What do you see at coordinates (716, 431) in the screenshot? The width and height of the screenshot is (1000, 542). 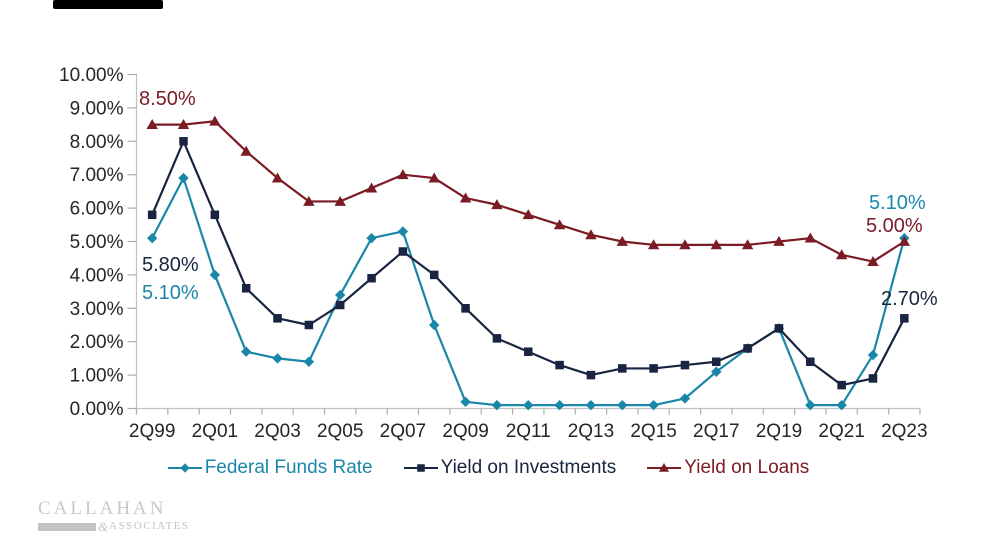 I see `x-tick-label: 2Q17` at bounding box center [716, 431].